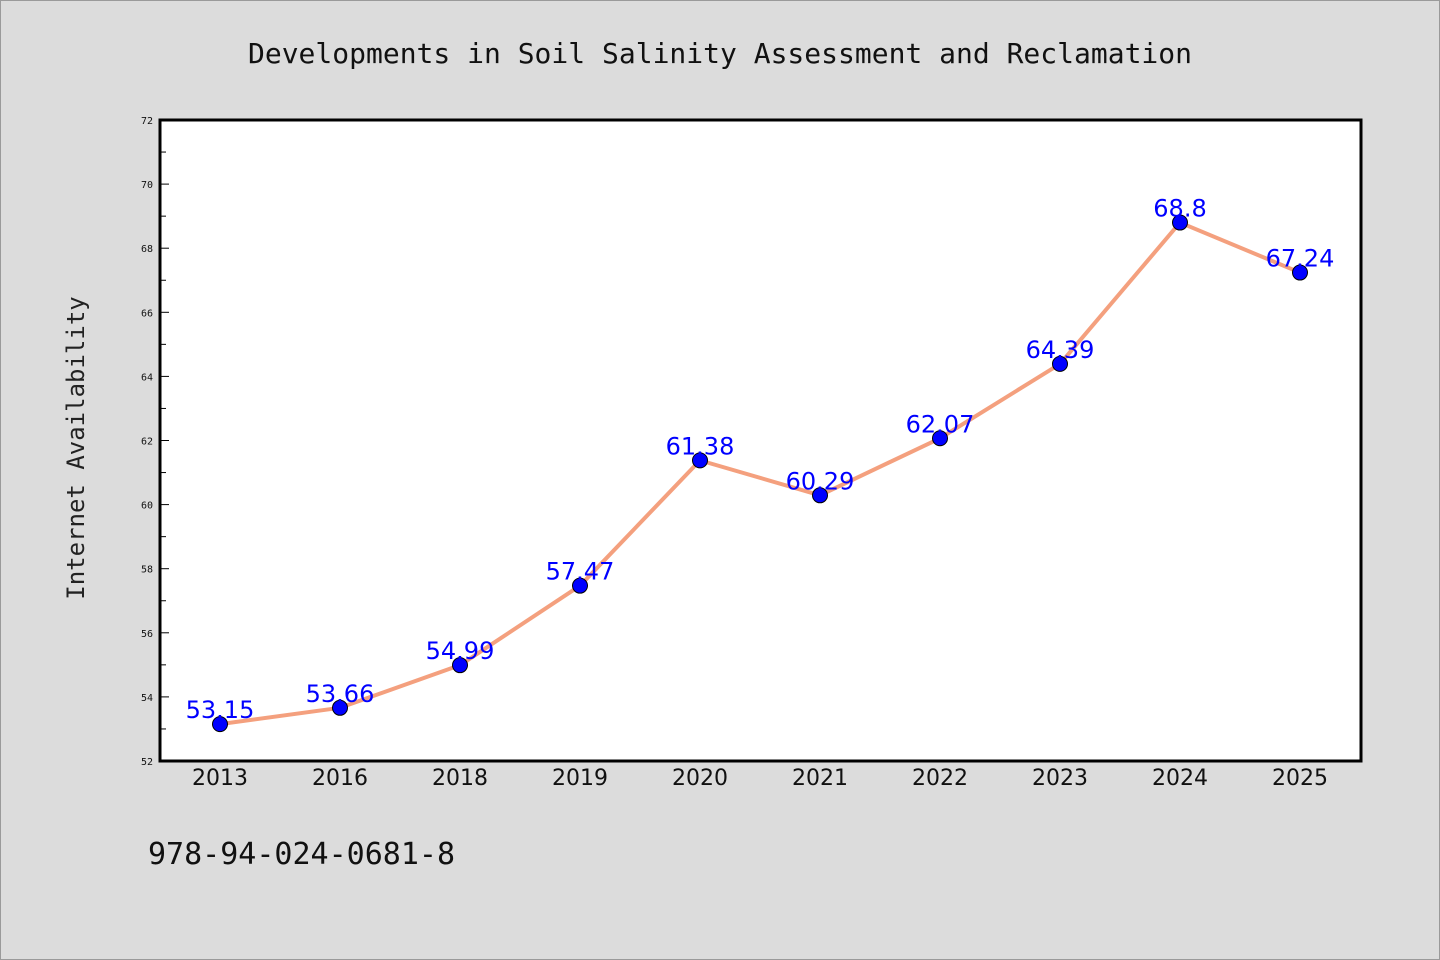 The image size is (1440, 960). What do you see at coordinates (1060, 778) in the screenshot?
I see `x-tick-label: 2023` at bounding box center [1060, 778].